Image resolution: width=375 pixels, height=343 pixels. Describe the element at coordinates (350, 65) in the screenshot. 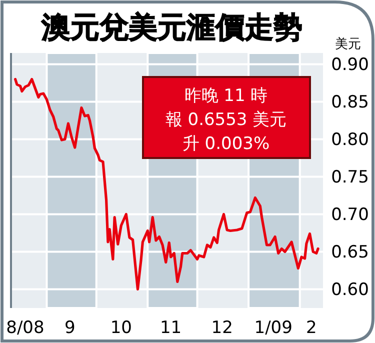

I see `y-tick-label: 0.90` at that location.